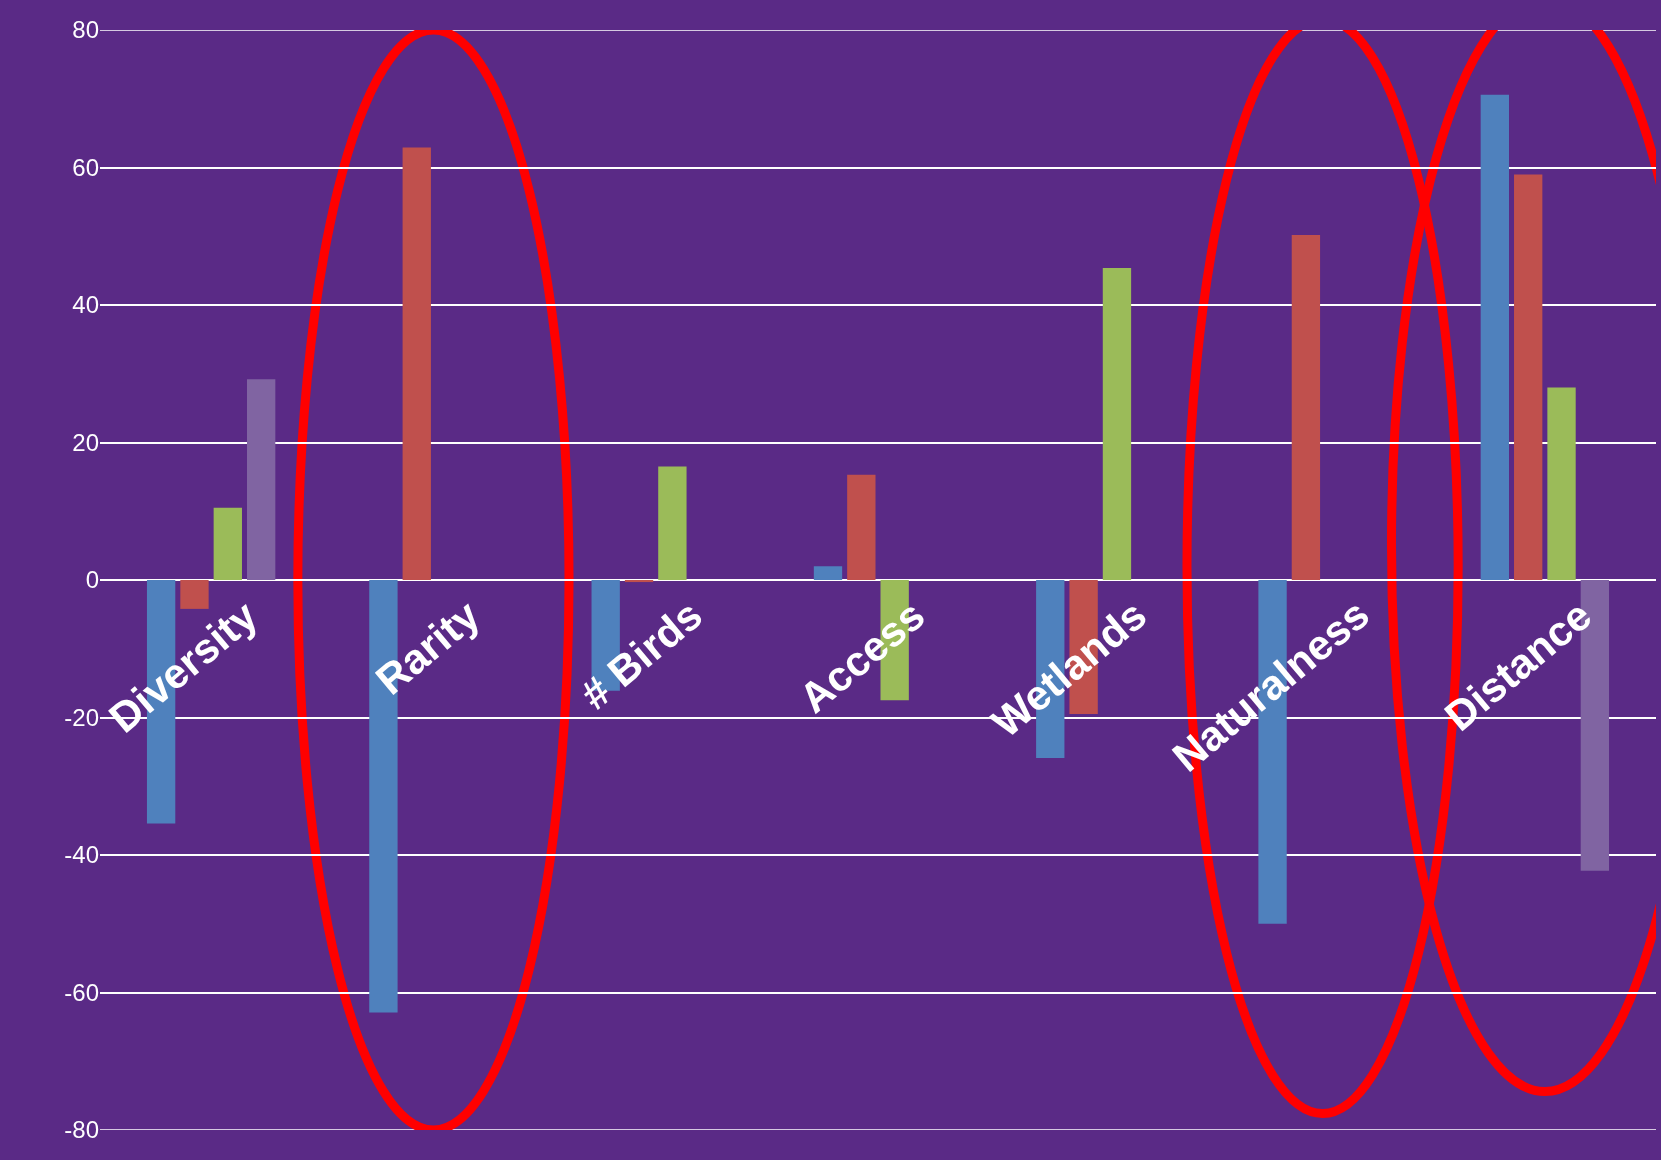 The image size is (1661, 1160). What do you see at coordinates (81, 992) in the screenshot?
I see `y-tick-label: -60` at bounding box center [81, 992].